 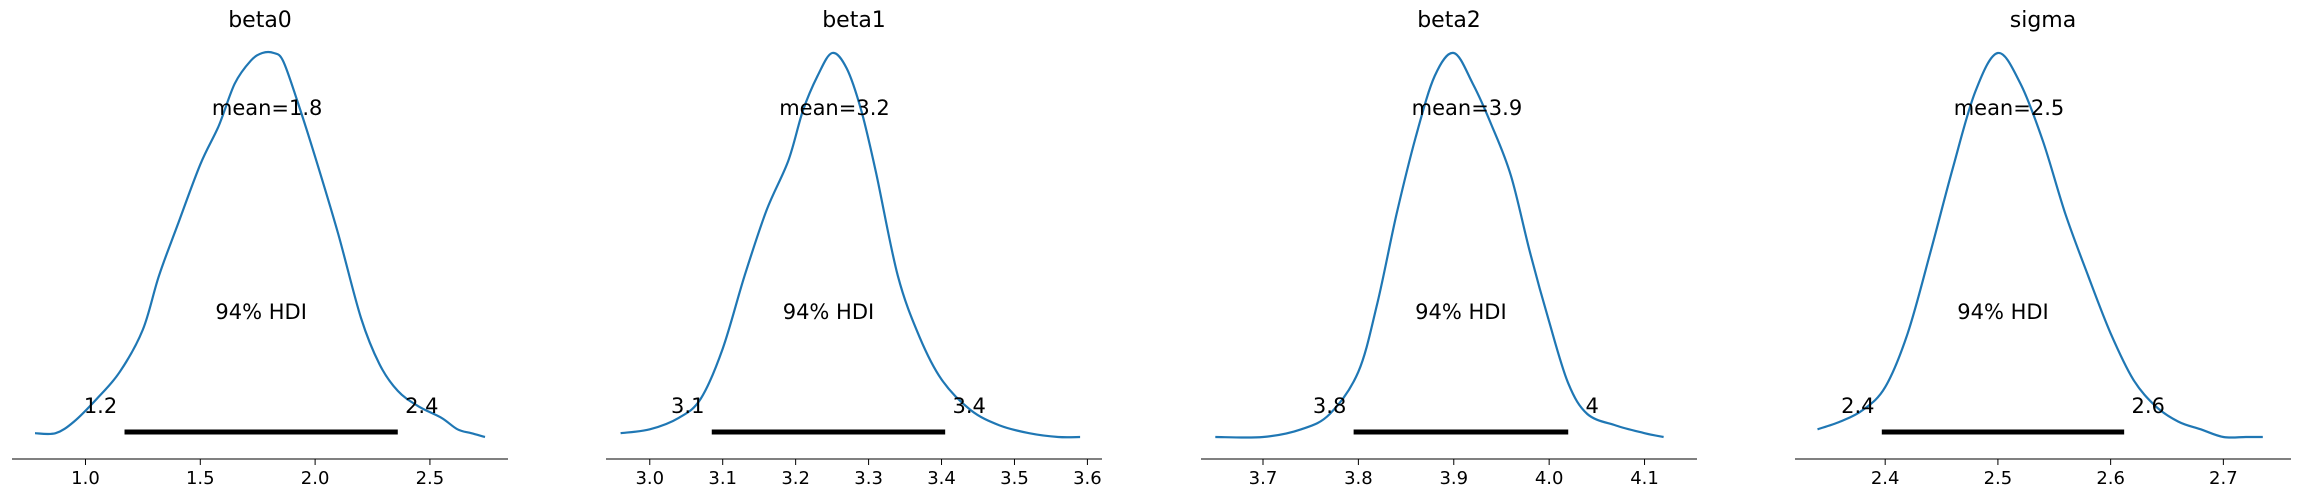 I want to click on x-tick-label: 3.3, so click(x=868, y=478).